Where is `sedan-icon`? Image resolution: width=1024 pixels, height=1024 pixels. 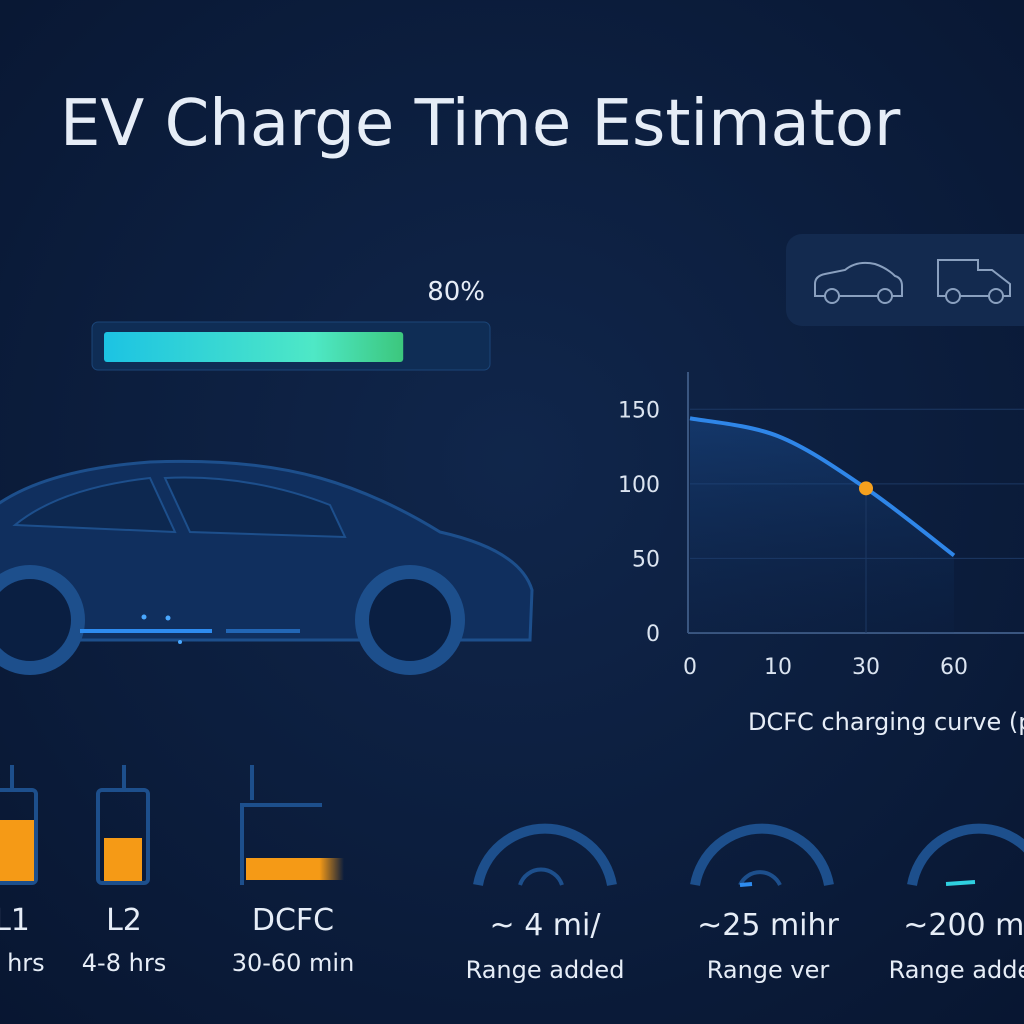 sedan-icon is located at coordinates (858, 282).